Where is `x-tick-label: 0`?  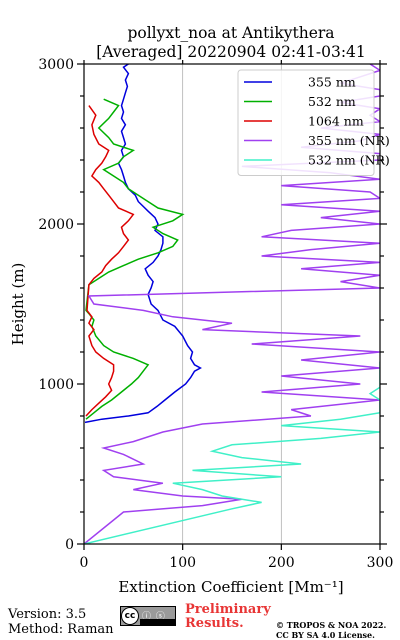 x-tick-label: 0 is located at coordinates (84, 563).